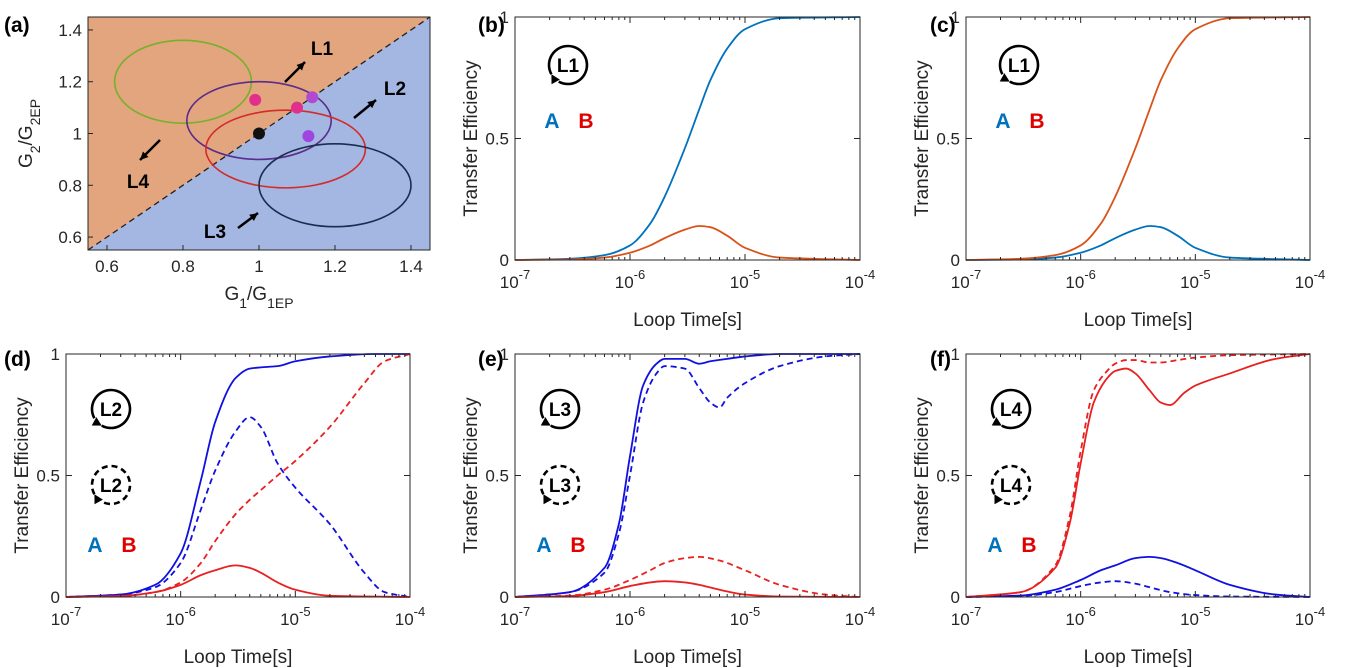 This screenshot has height=668, width=1348. I want to click on x-tick-label: 1, so click(258, 266).